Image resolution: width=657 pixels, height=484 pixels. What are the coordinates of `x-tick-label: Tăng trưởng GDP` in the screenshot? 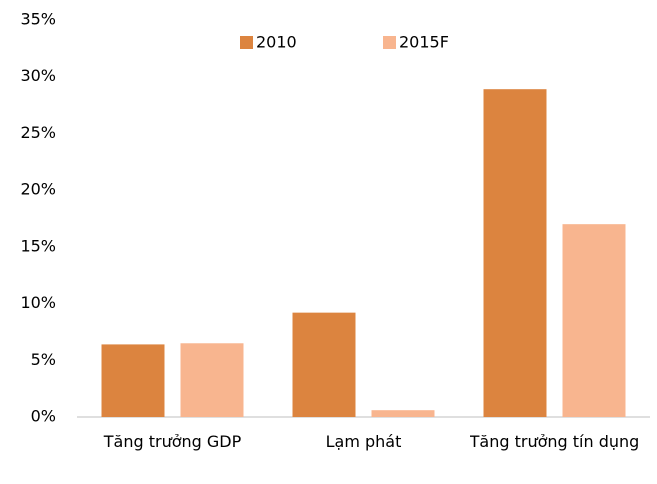 It's located at (172, 441).